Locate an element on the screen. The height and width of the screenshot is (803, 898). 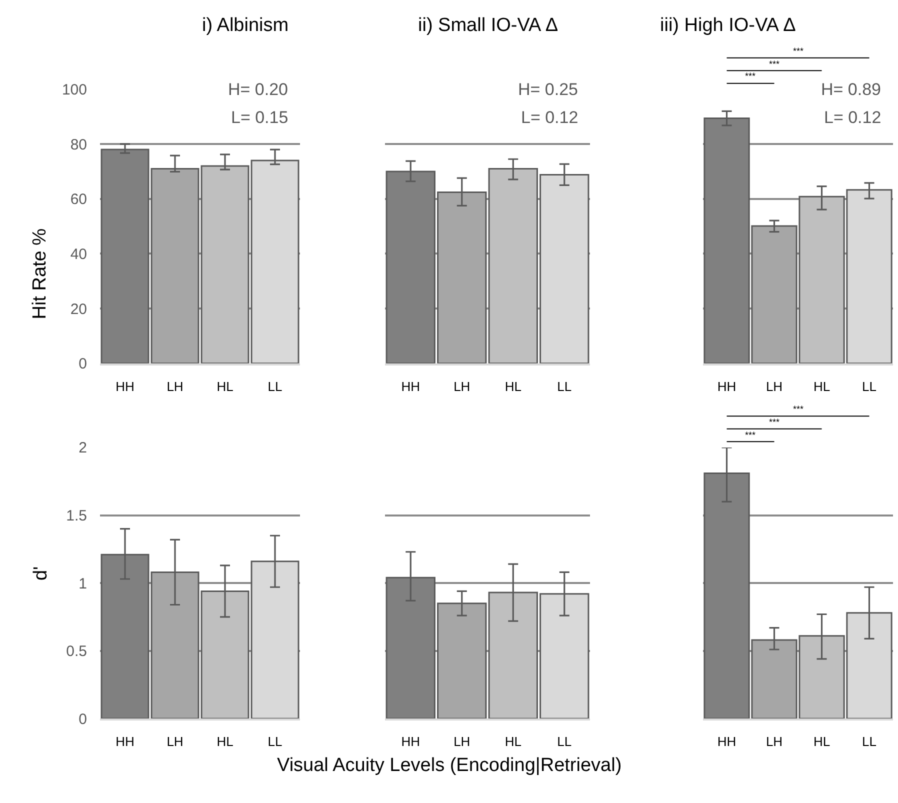
y-tick-label: 0.5 is located at coordinates (76, 651).